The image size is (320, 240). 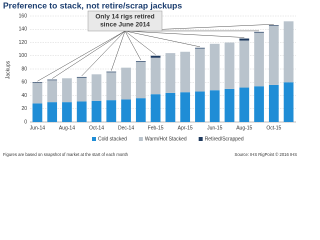 What do you see at coordinates (24, 109) in the screenshot?
I see `y-tick-label: 20` at bounding box center [24, 109].